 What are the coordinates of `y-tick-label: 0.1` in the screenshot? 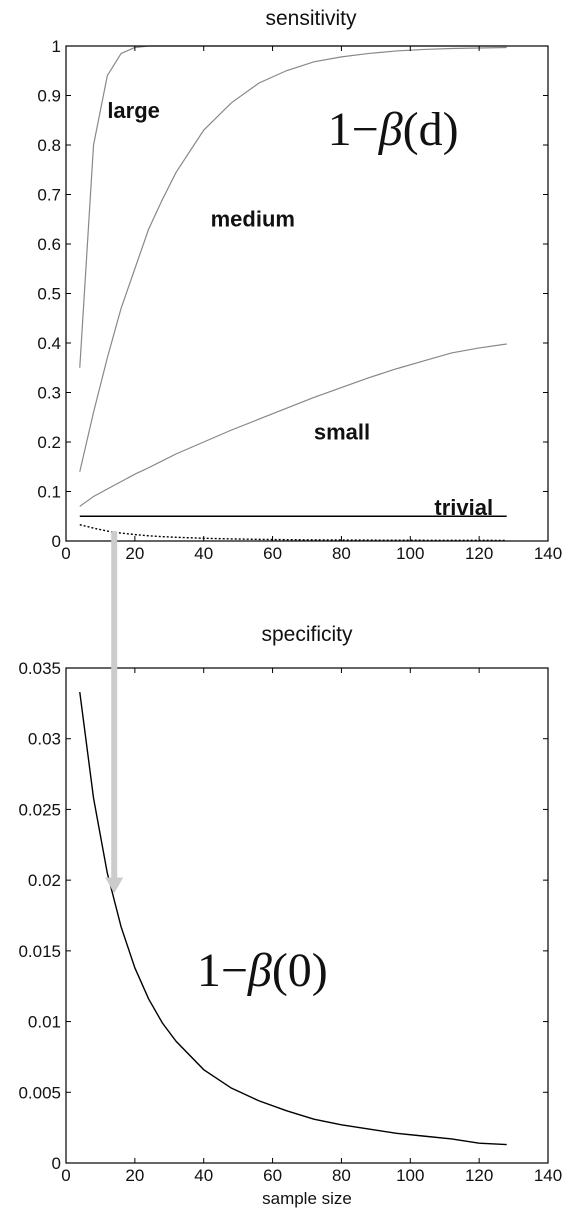 It's located at (49, 492).